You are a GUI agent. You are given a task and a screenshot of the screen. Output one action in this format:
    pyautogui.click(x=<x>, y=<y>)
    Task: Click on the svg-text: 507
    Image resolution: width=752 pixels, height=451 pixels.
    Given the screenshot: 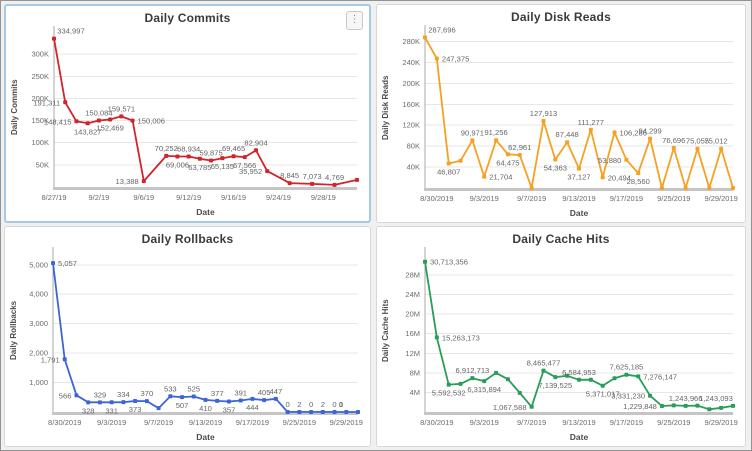 What is the action you would take?
    pyautogui.click(x=182, y=405)
    